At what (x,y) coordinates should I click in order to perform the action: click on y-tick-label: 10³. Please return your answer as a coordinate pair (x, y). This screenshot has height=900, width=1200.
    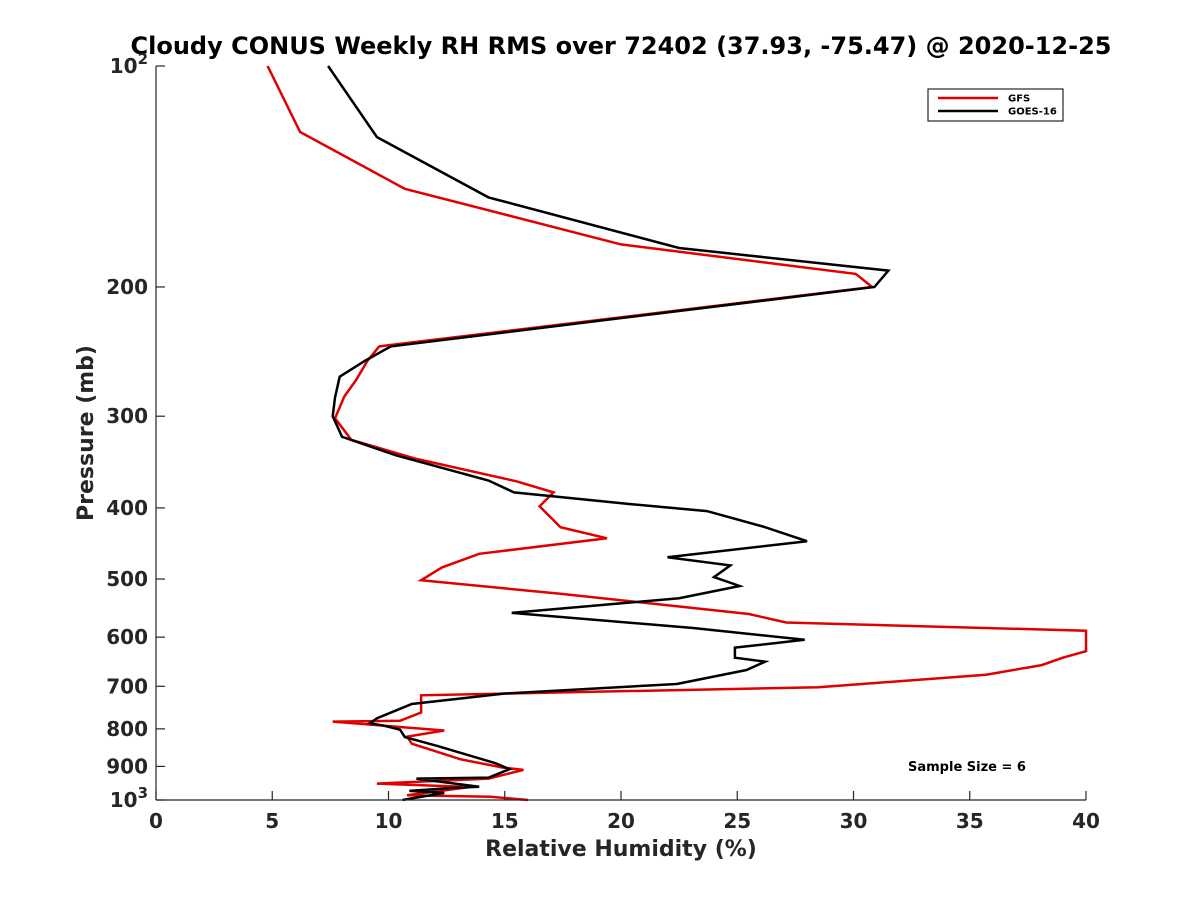
    Looking at the image, I should click on (129, 798).